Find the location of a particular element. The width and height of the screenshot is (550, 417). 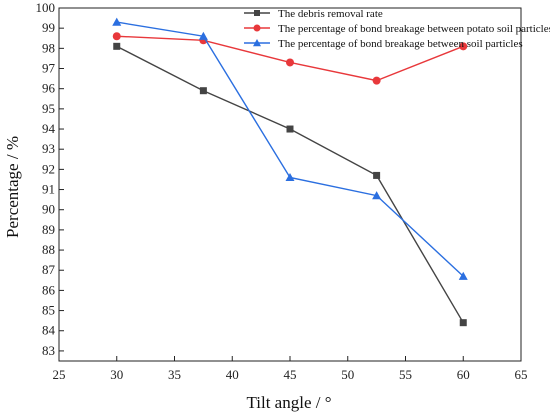

y-tick-label: 85 is located at coordinates (48, 310).